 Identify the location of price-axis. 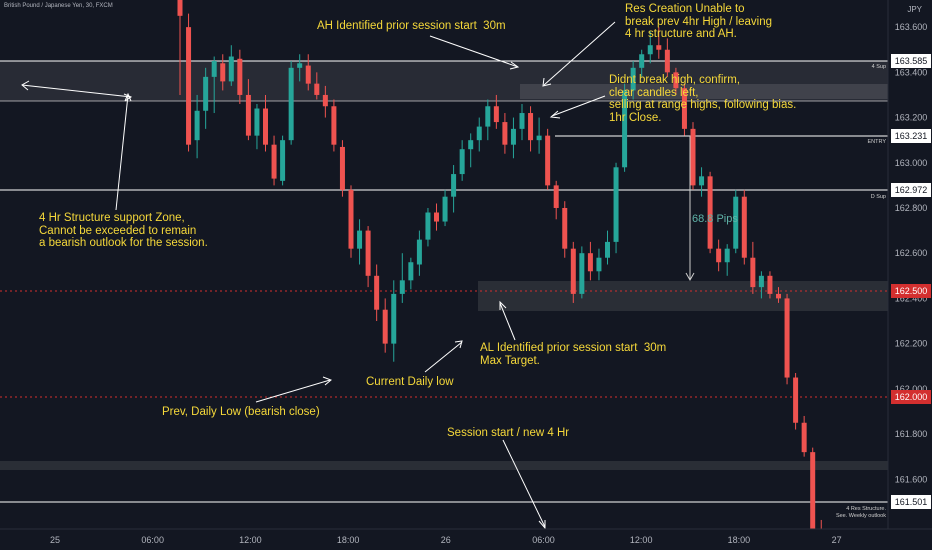
(910, 275).